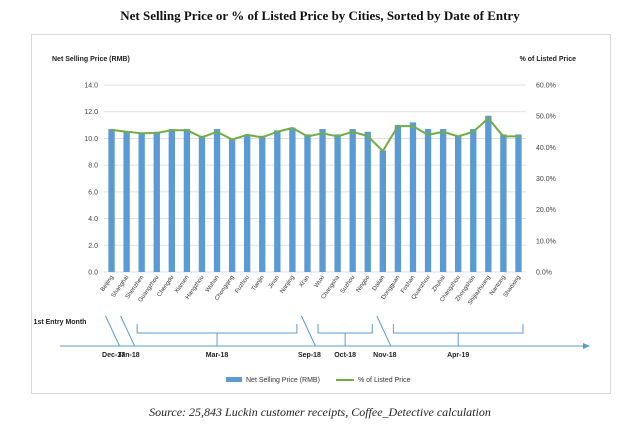 This screenshot has width=640, height=433. I want to click on line-path, so click(315, 135).